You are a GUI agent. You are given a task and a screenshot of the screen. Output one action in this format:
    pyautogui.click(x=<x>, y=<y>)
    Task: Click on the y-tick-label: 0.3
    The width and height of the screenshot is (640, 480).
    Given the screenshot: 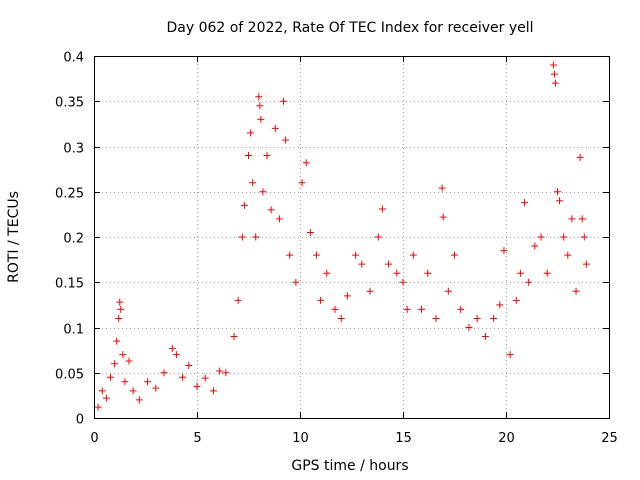 What is the action you would take?
    pyautogui.click(x=73, y=149)
    